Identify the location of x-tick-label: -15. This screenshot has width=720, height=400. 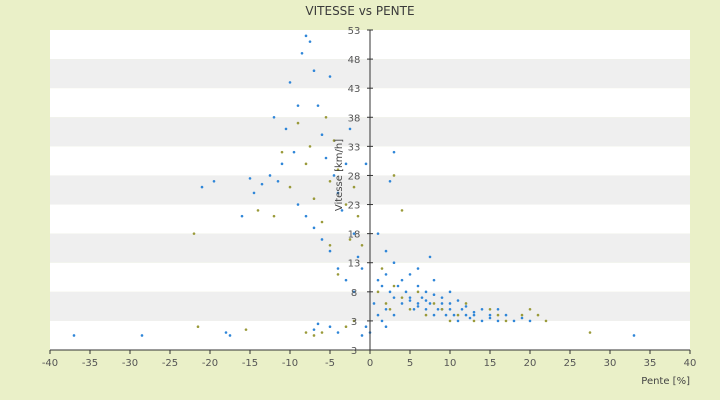
(250, 363).